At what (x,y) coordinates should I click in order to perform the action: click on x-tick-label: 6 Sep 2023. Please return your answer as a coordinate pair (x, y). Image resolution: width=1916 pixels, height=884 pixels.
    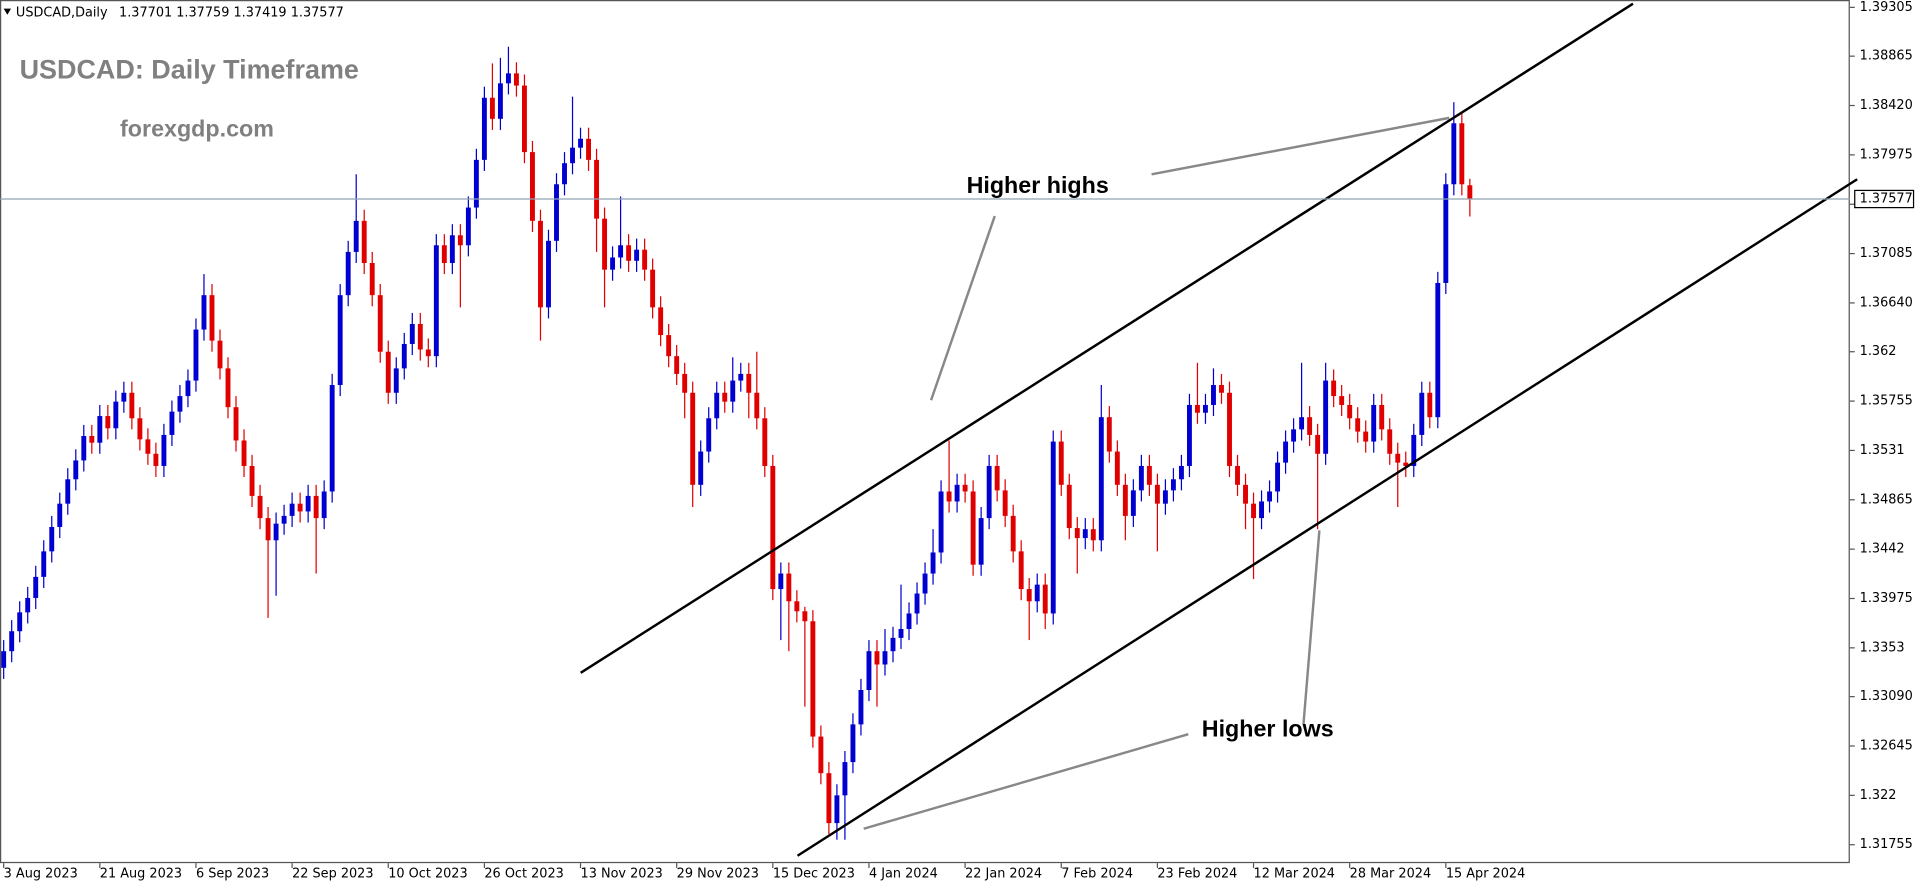
    Looking at the image, I should click on (232, 874).